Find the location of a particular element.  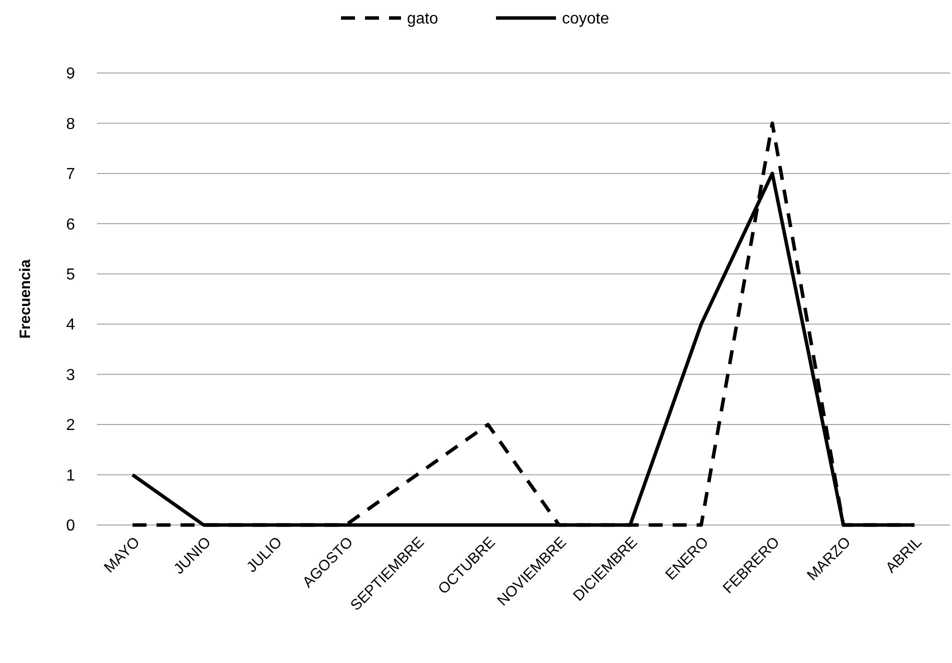

y-tick-label: 2 is located at coordinates (71, 425).